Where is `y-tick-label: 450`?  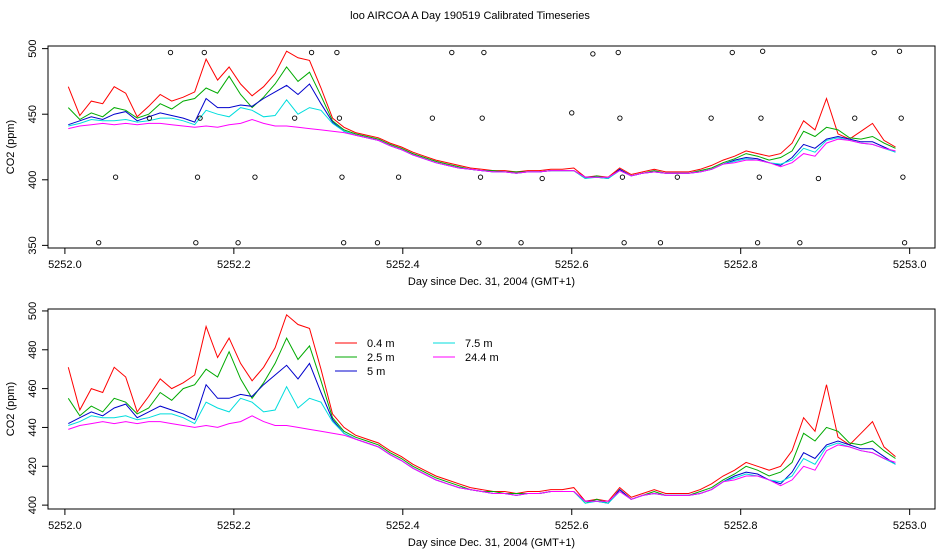 y-tick-label: 450 is located at coordinates (33, 114).